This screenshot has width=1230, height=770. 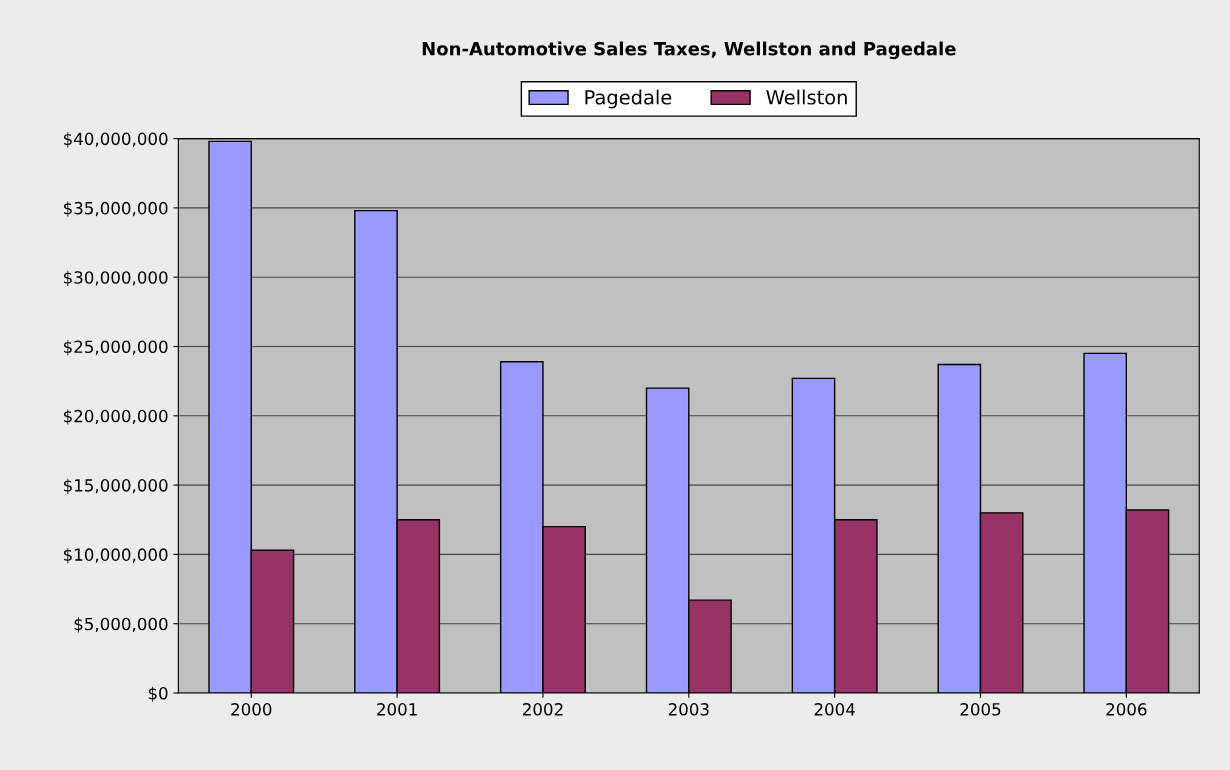 I want to click on y-tick-label: $20,000,000, so click(x=115, y=417).